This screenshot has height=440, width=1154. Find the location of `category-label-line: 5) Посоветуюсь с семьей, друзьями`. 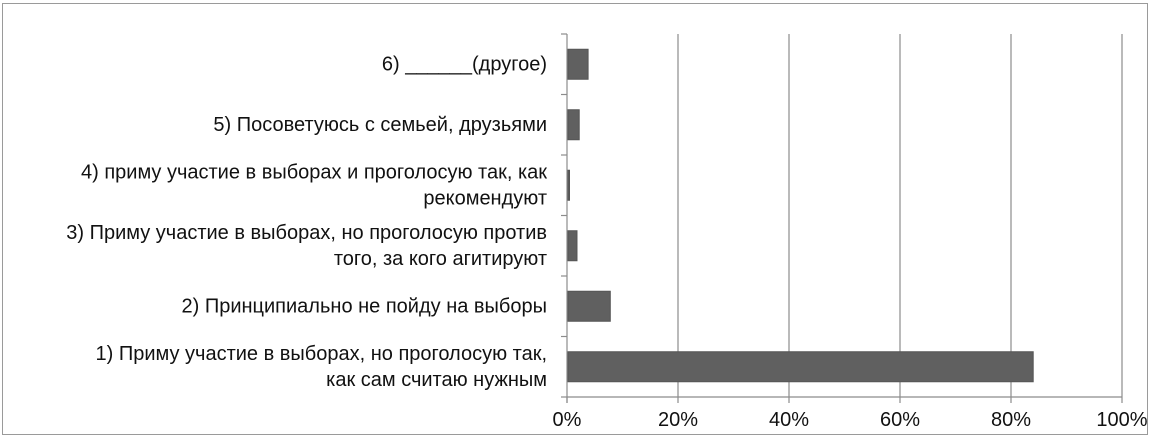

category-label-line: 5) Посоветуюсь с семьей, друзьями is located at coordinates (380, 125).